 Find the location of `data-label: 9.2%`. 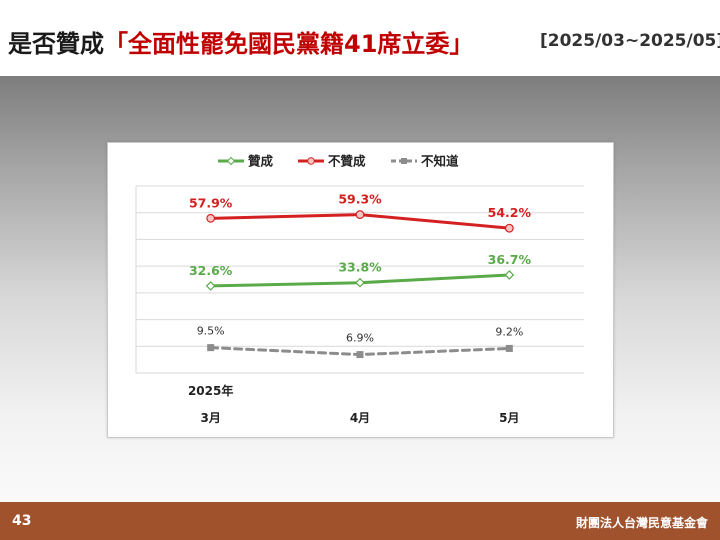

data-label: 9.2% is located at coordinates (509, 331).